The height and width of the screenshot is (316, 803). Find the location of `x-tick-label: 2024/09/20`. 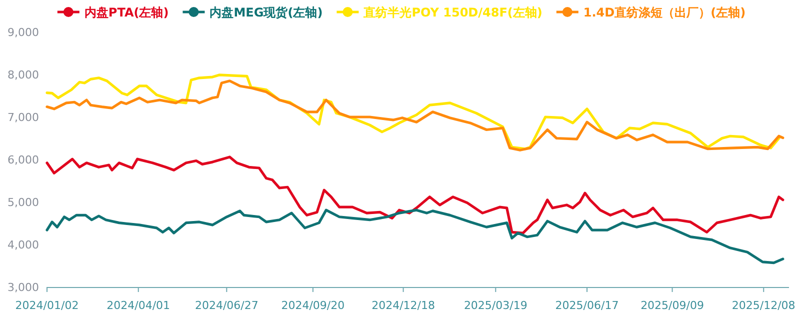

x-tick-label: 2024/09/20 is located at coordinates (313, 305).